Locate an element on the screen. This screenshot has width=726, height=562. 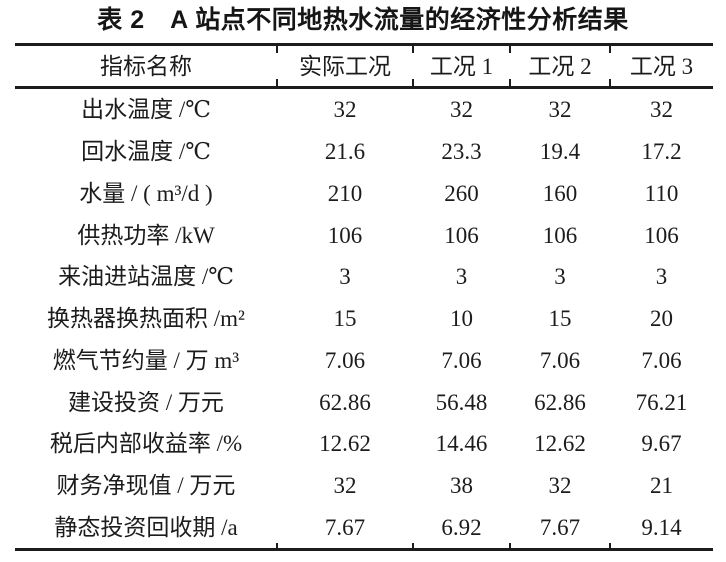
row-label: 换热器换热面积 /m² is located at coordinates (146, 319).